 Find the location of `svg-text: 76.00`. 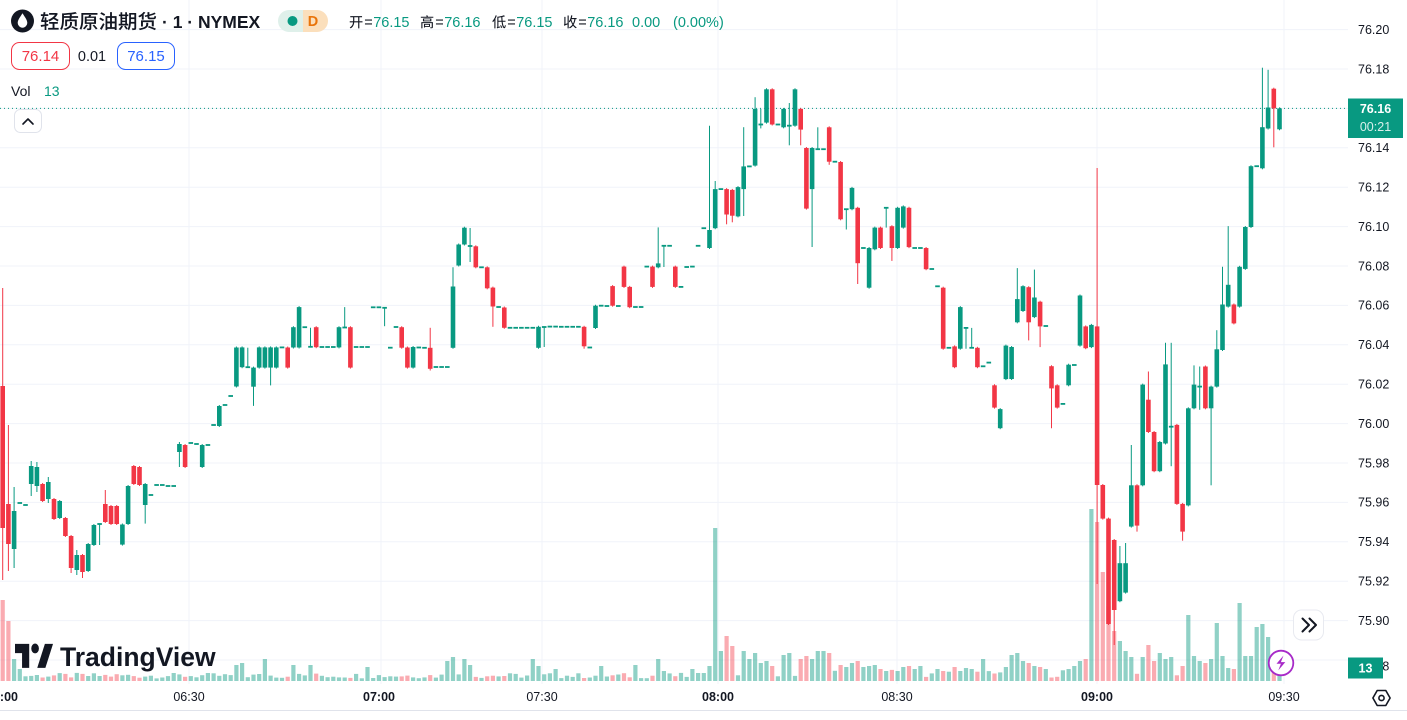

svg-text: 76.00 is located at coordinates (1373, 424).